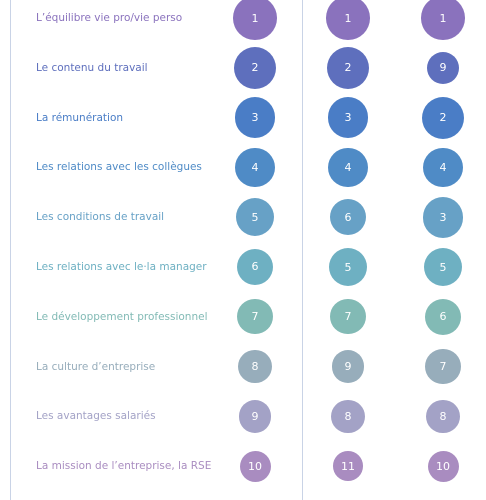  I want to click on row-label: Le contenu du travail, so click(92, 67).